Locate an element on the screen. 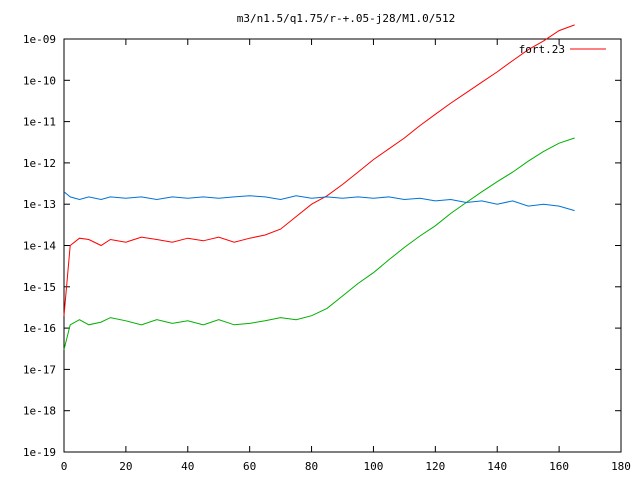 The height and width of the screenshot is (480, 640). x-tick-label: 180 is located at coordinates (621, 466).